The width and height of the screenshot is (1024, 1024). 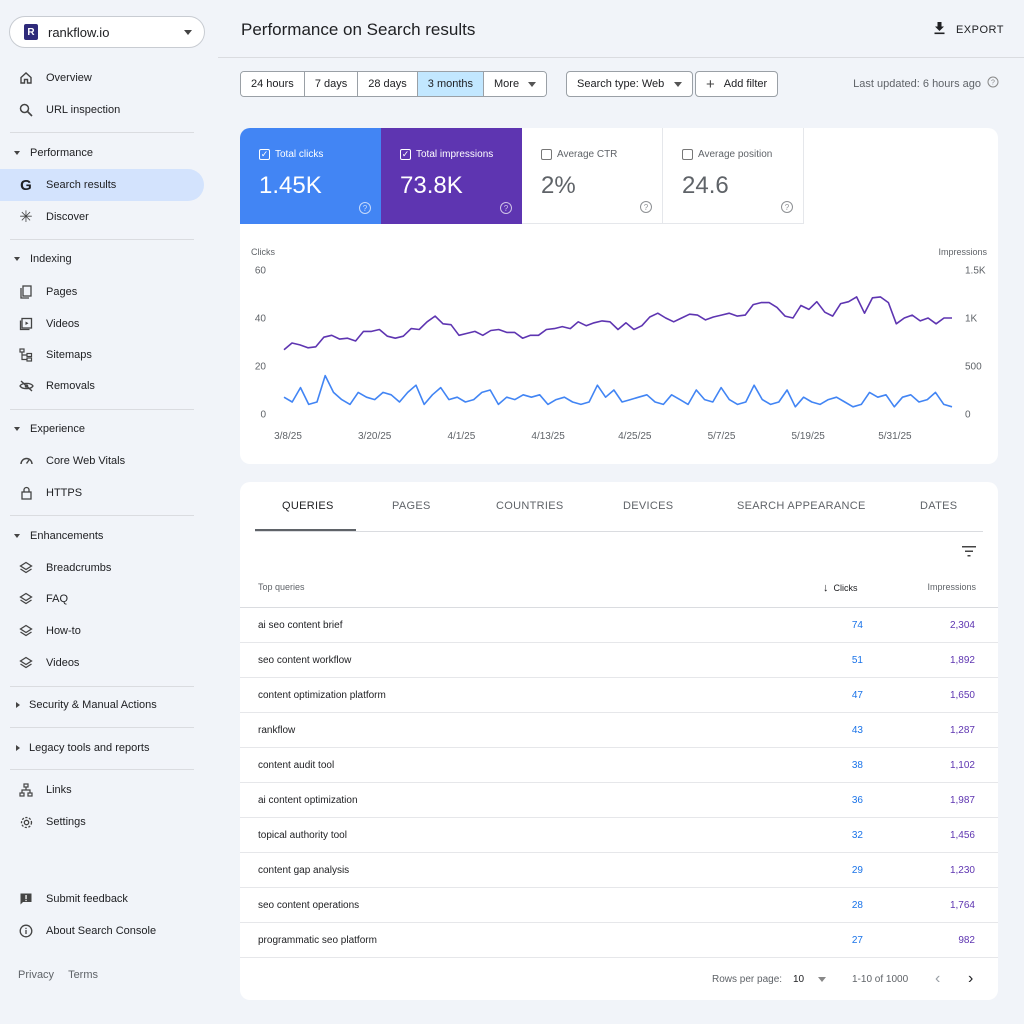 I want to click on sidebar-item-label: About Search Console, so click(x=101, y=931).